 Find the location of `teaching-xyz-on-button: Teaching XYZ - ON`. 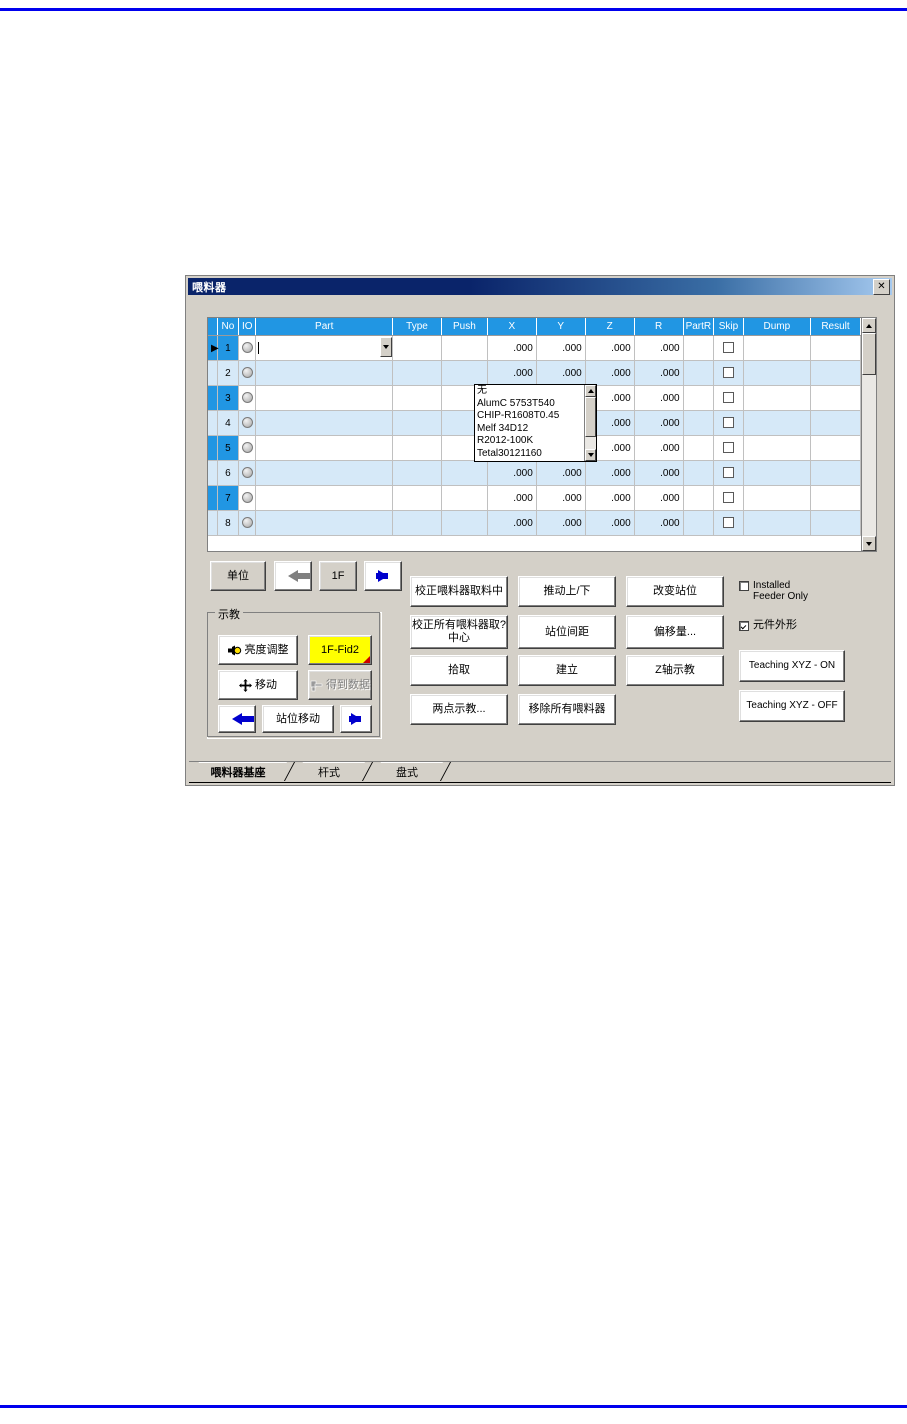

teaching-xyz-on-button: Teaching XYZ - ON is located at coordinates (792, 666).